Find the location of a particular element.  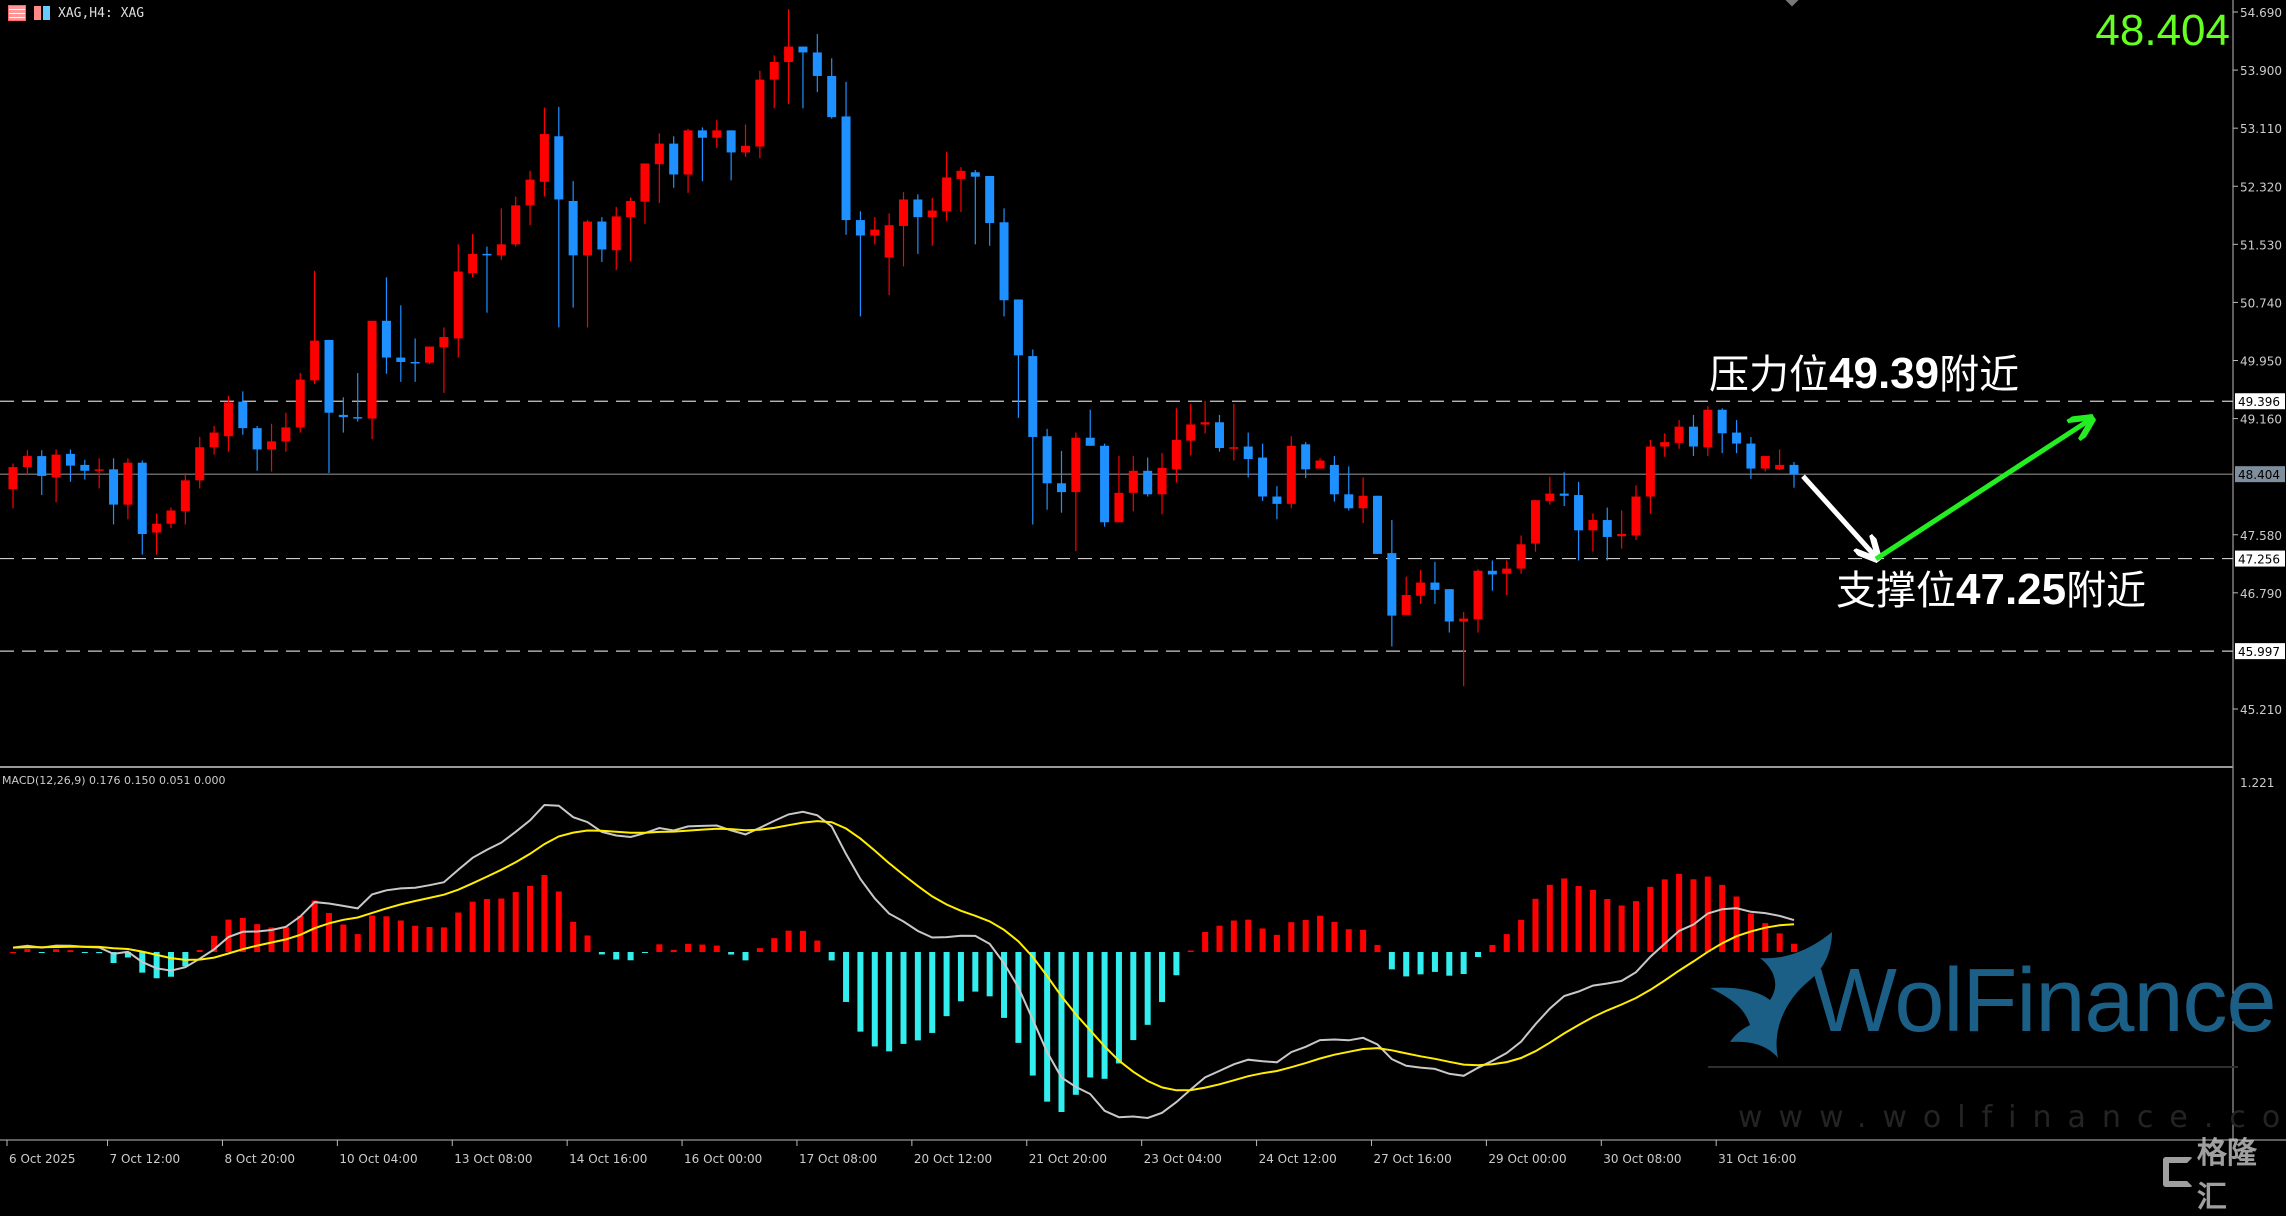

level-price-box is located at coordinates (2260, 401).